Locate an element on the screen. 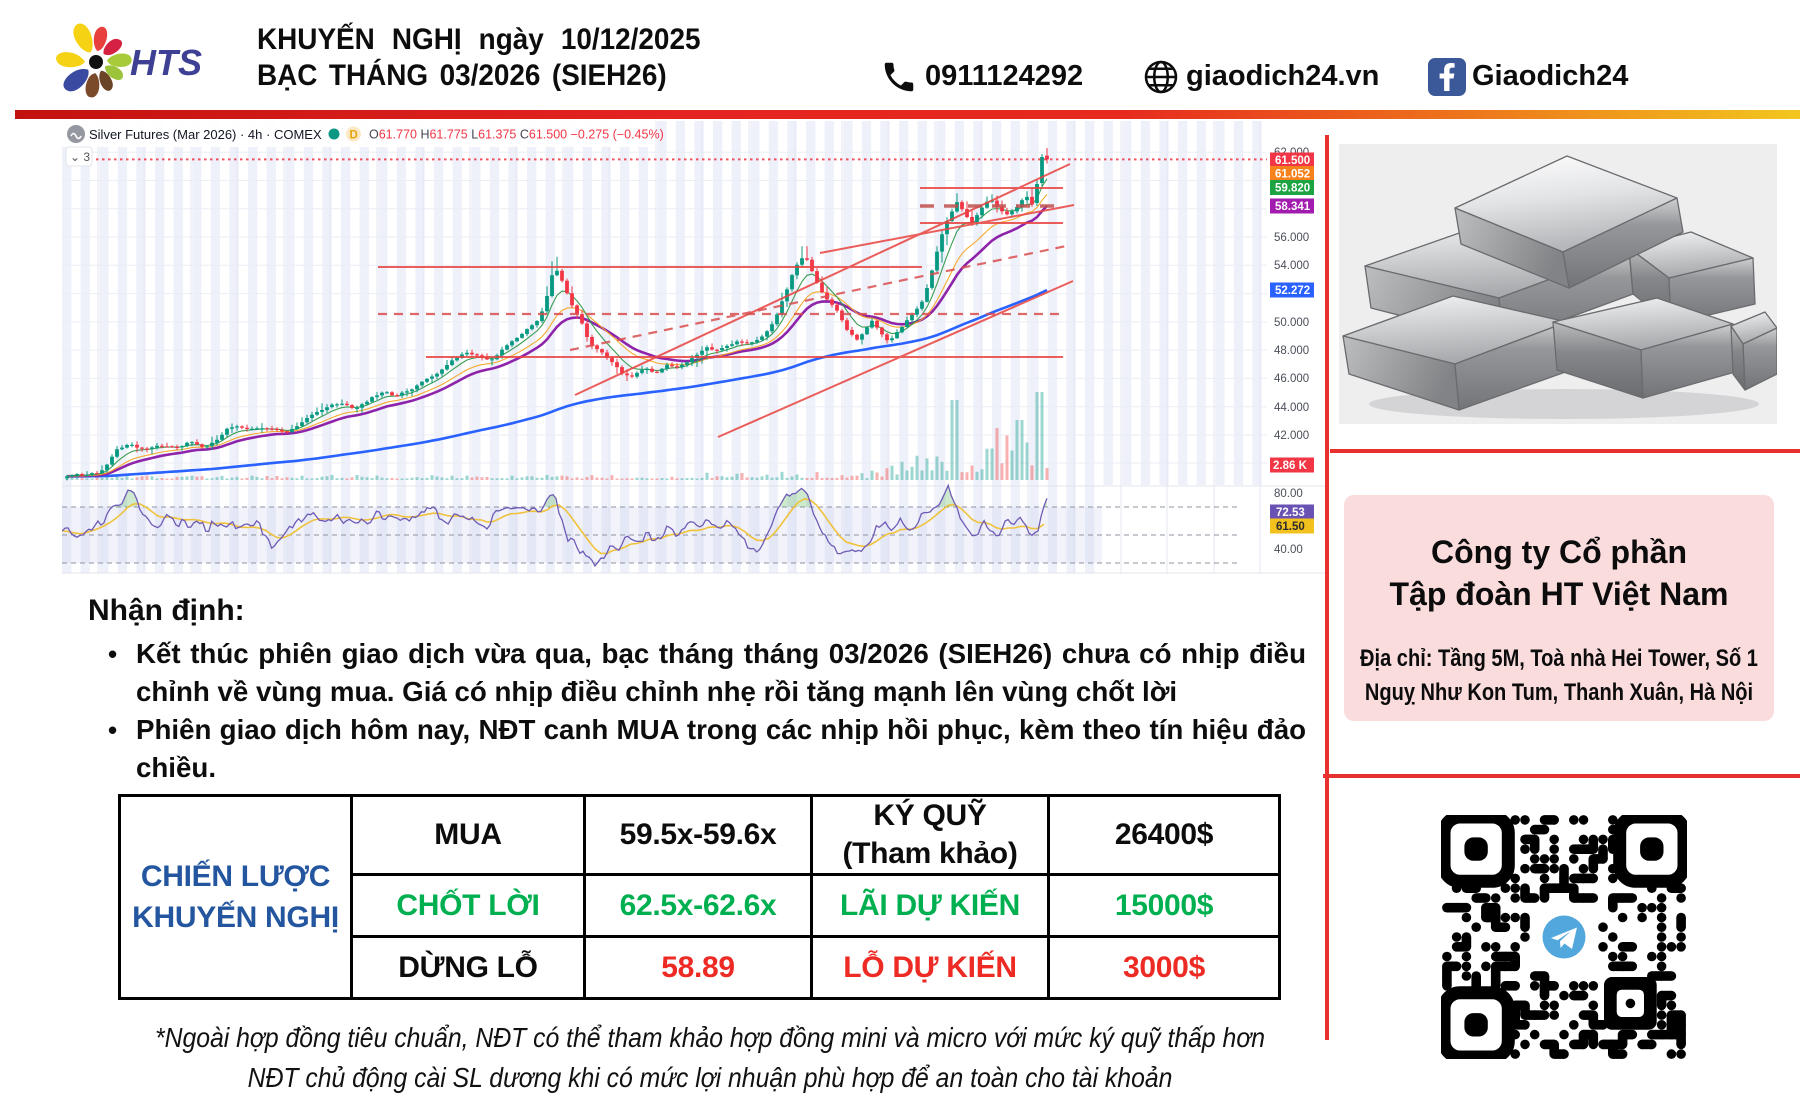  svg-text: 48.000 is located at coordinates (1291, 351).